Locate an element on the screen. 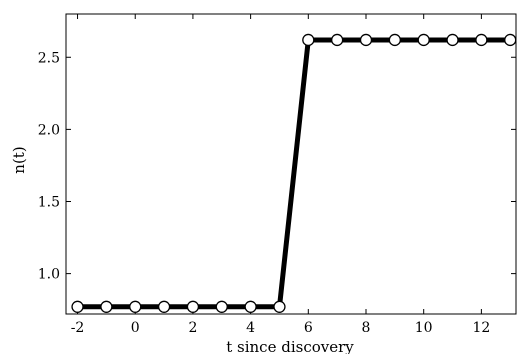 The height and width of the screenshot is (354, 517). y-tick-label: 2.5 is located at coordinates (49, 58).